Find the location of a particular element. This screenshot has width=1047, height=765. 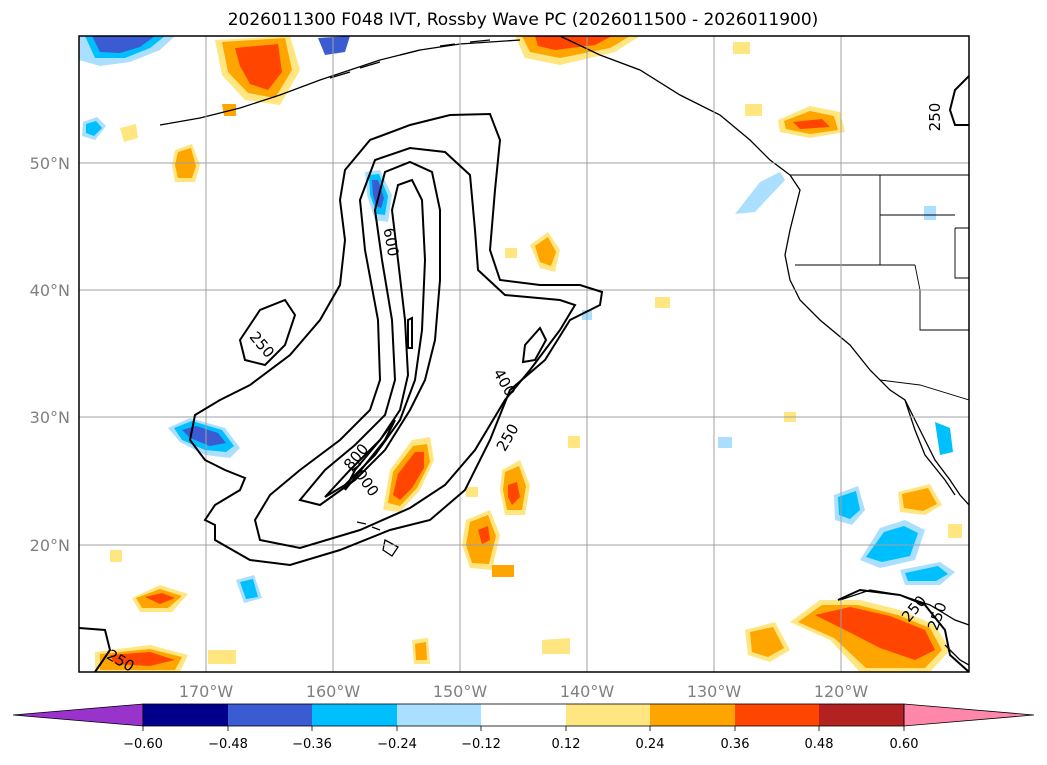

colorbar-tick-label: 0.48 is located at coordinates (819, 744).